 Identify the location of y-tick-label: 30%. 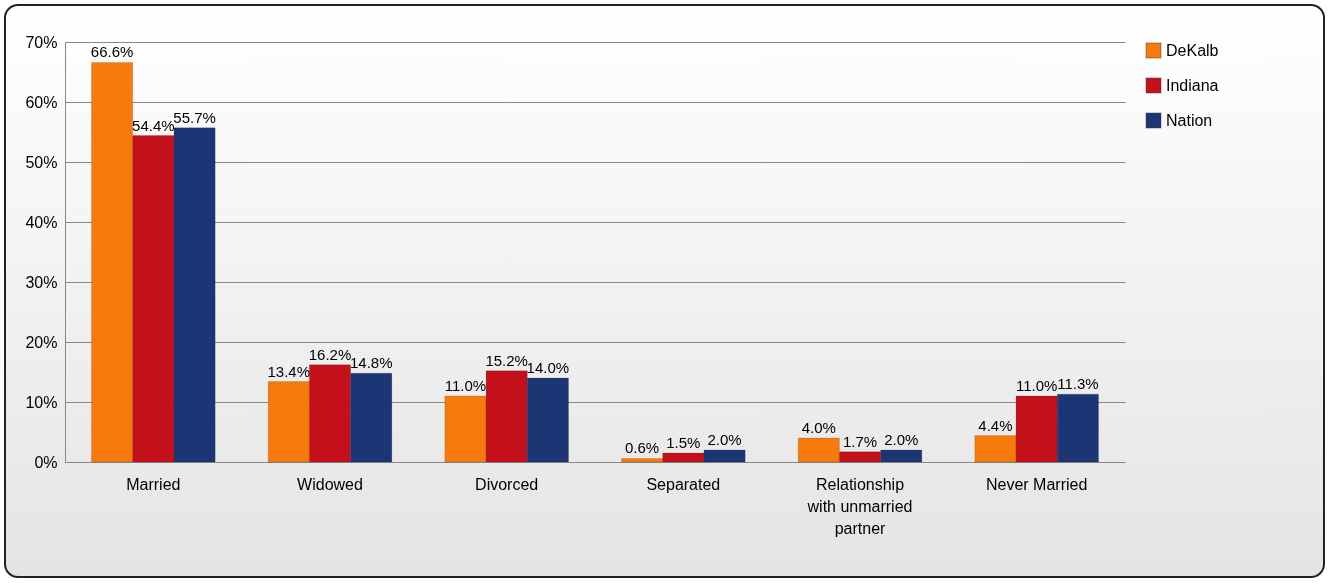
(41, 282).